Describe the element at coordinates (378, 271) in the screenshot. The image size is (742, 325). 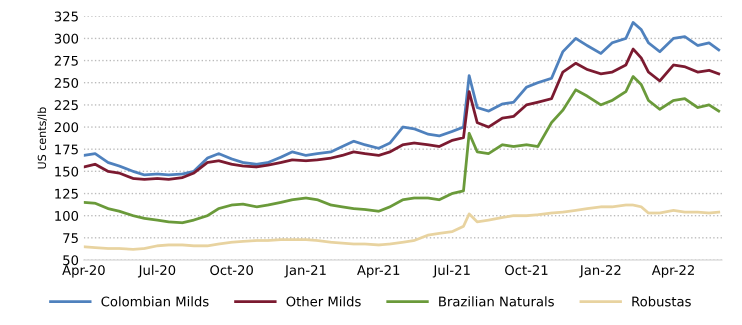
I see `x-tick-label: Apr-21` at that location.